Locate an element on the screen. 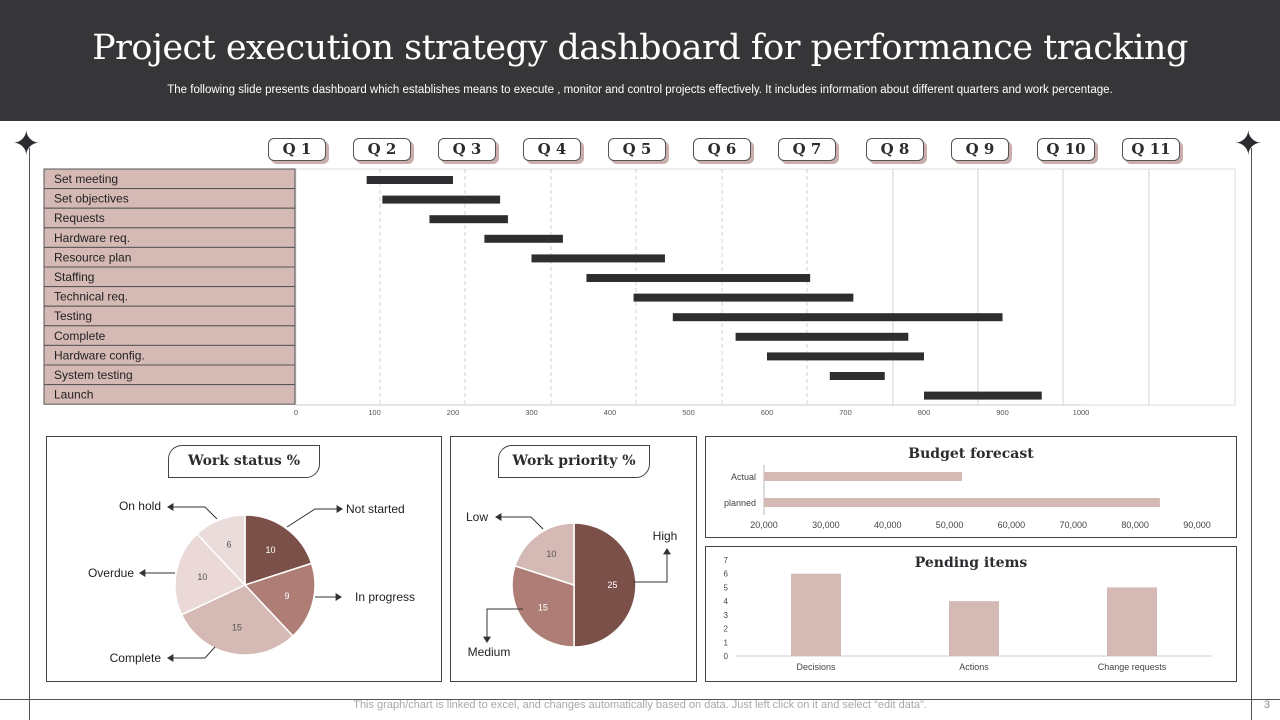 Image resolution: width=1280 pixels, height=720 pixels. budget-x-tick: 80,000 is located at coordinates (1135, 525).